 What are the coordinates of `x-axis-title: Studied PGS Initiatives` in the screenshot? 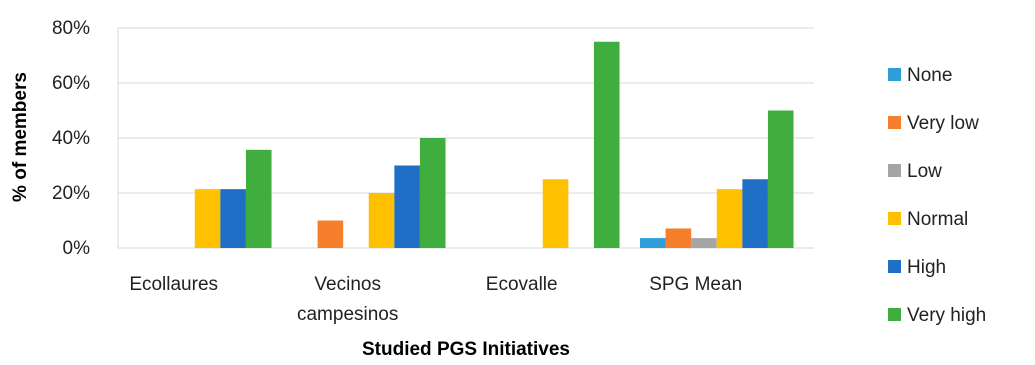 It's located at (466, 349).